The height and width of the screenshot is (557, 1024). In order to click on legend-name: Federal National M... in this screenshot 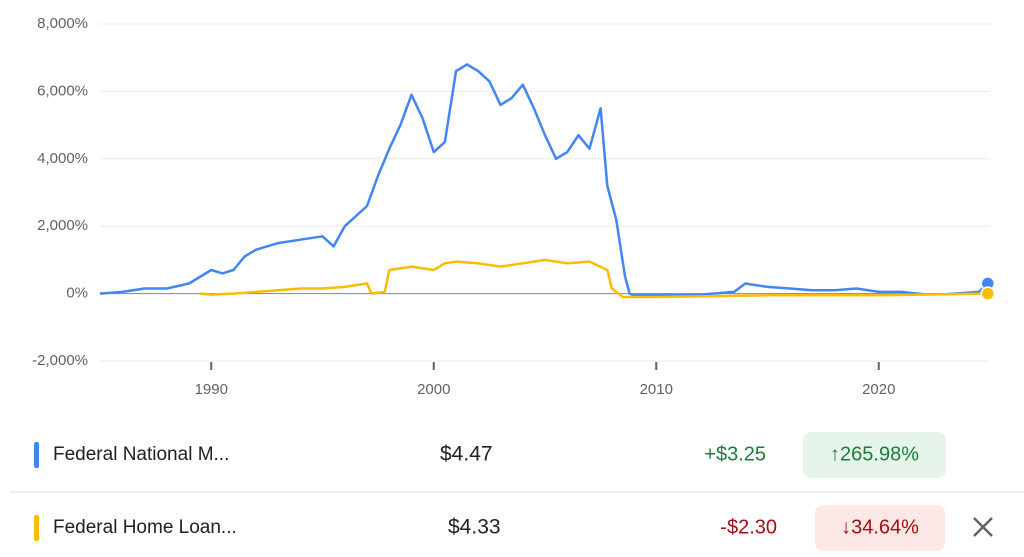, I will do `click(141, 454)`.